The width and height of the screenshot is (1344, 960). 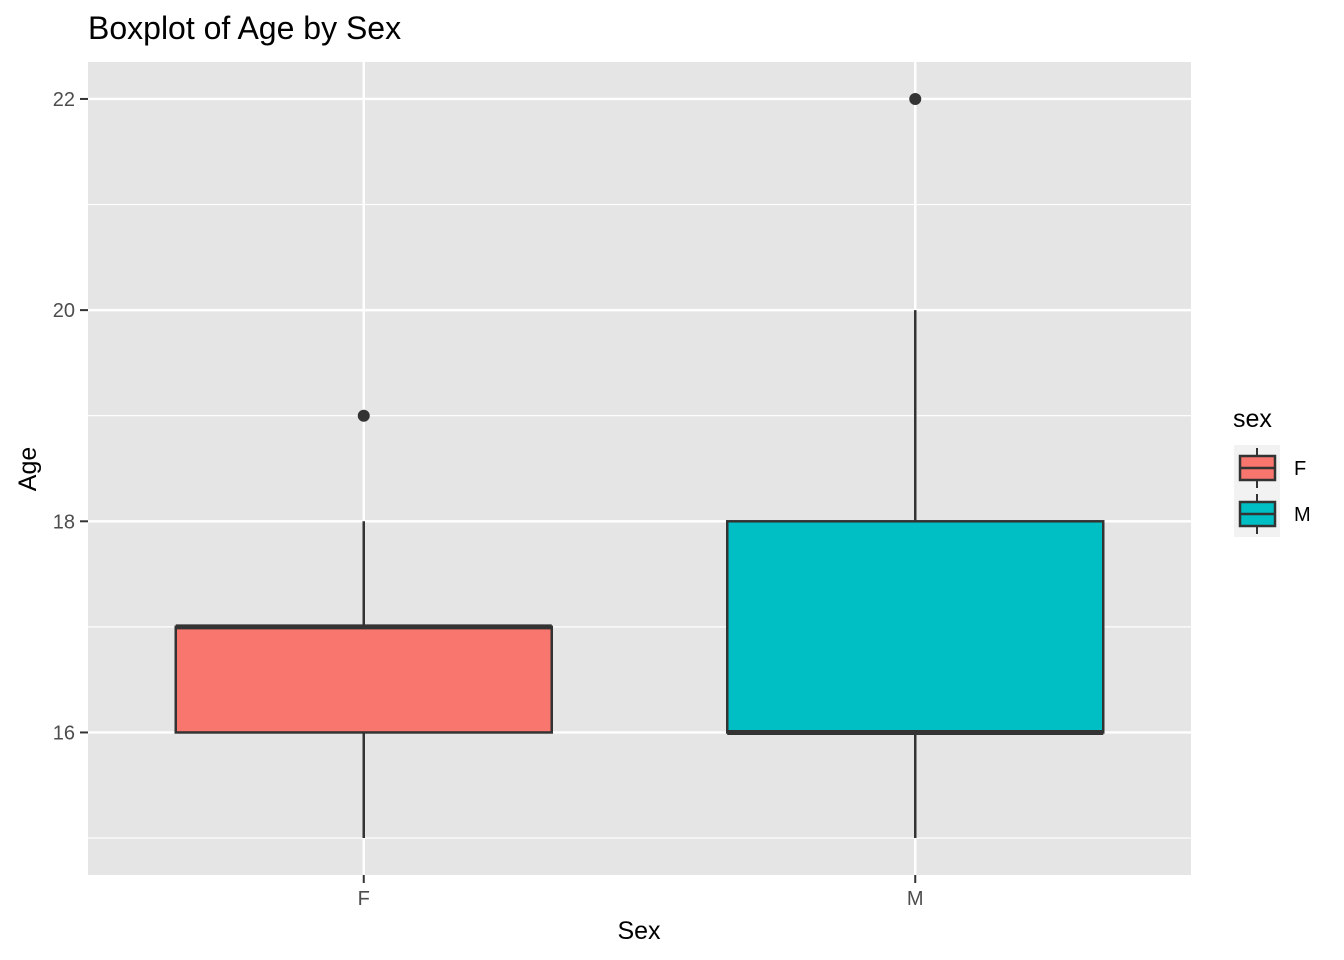 I want to click on legend-label: M, so click(x=1302, y=515).